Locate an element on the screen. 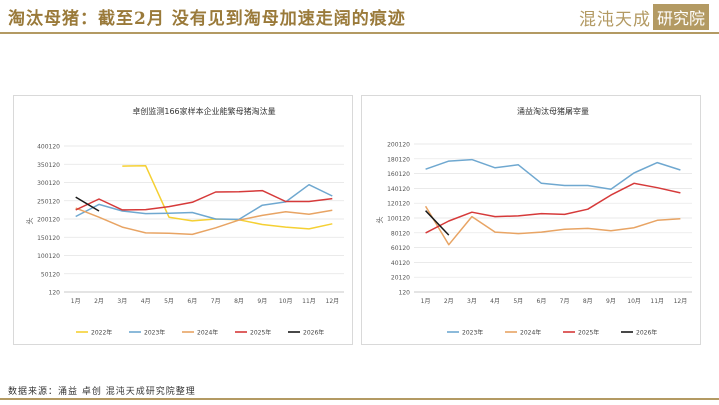 This screenshot has height=405, width=719. y-tick-label: 180120 is located at coordinates (398, 159).